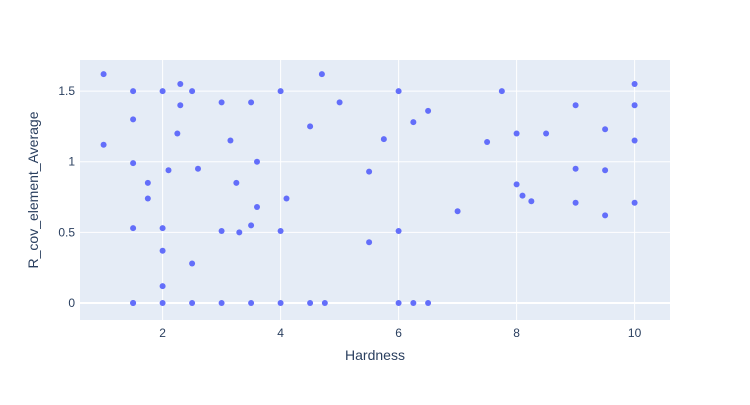 This screenshot has height=405, width=750. Describe the element at coordinates (71, 162) in the screenshot. I see `y-tick-label: 1` at that location.